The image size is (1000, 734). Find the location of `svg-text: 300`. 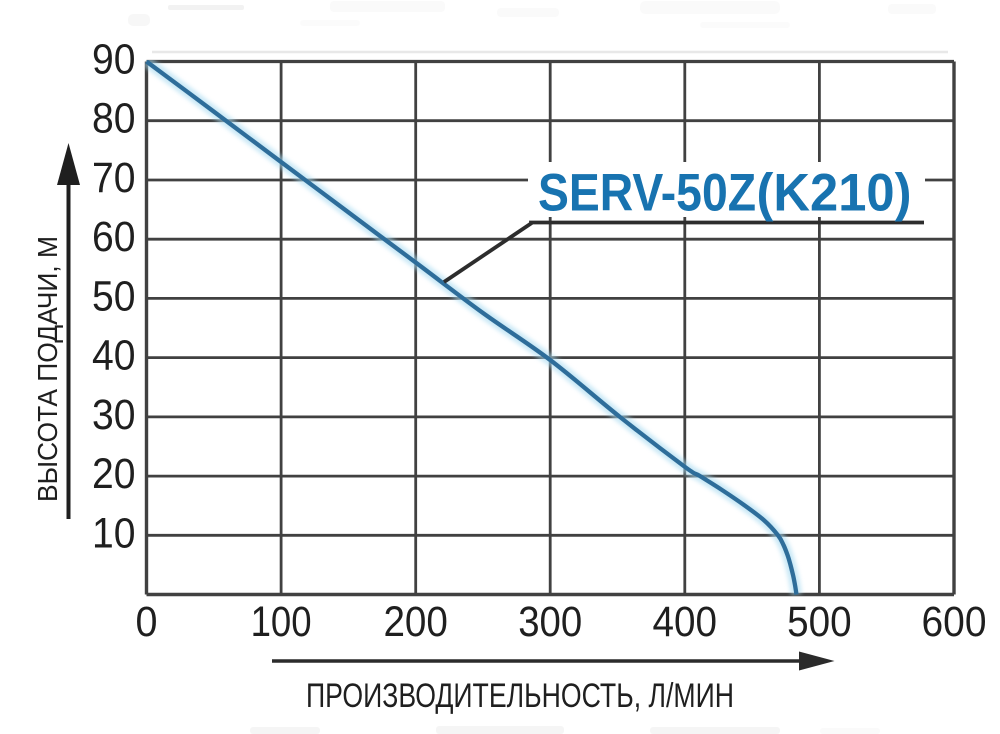

svg-text: 300 is located at coordinates (550, 622).